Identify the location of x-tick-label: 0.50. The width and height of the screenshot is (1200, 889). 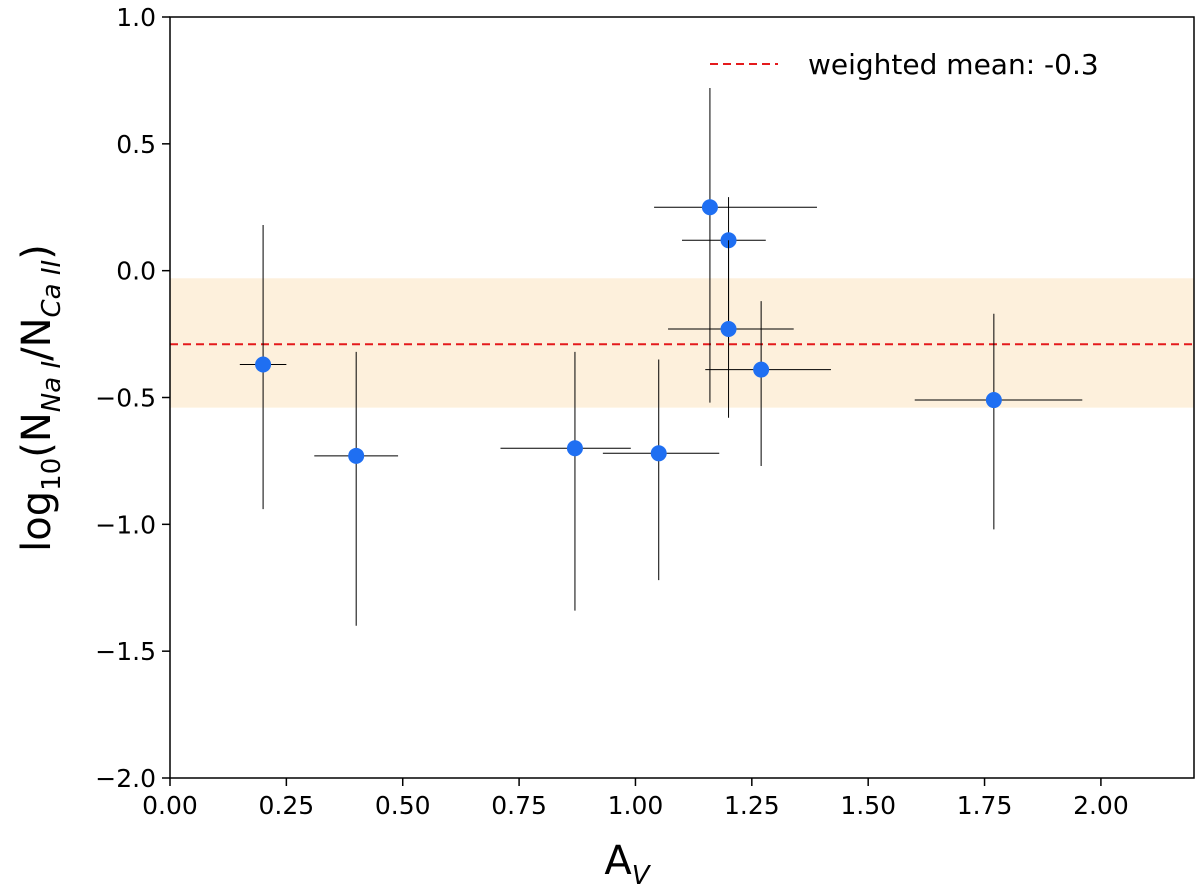
(403, 805).